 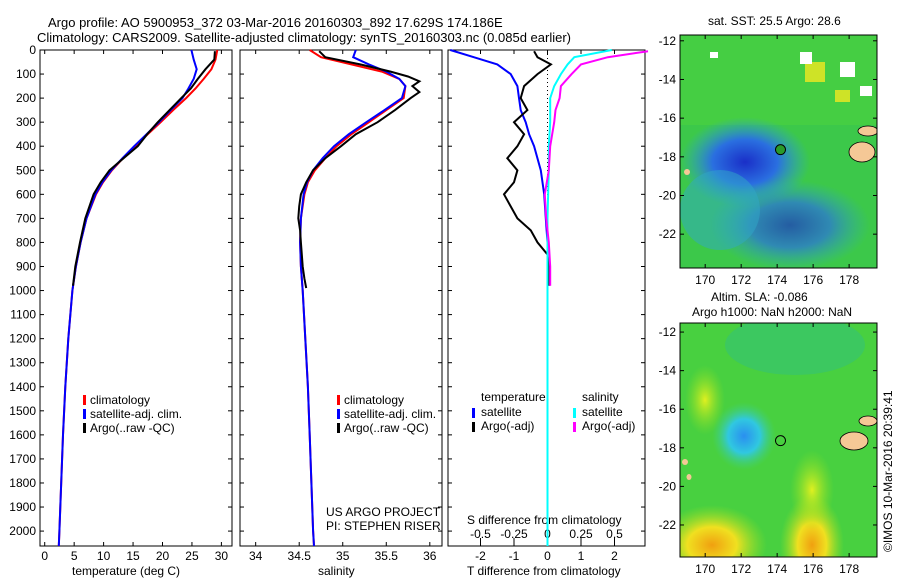 I want to click on legend-label: Argo(..raw -QC), so click(x=386, y=428).